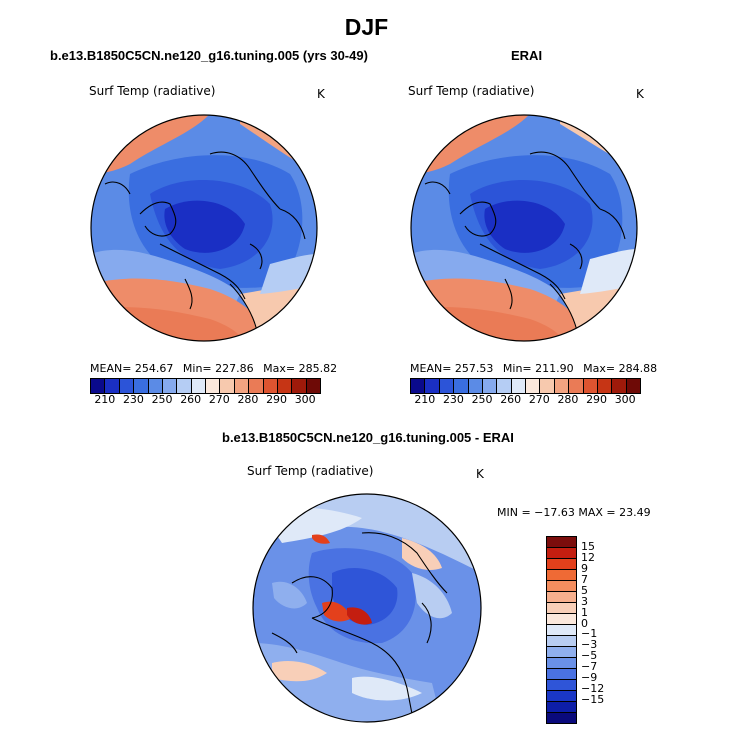  Describe the element at coordinates (597, 399) in the screenshot. I see `obs-colorbar-tick-label: 290` at that location.